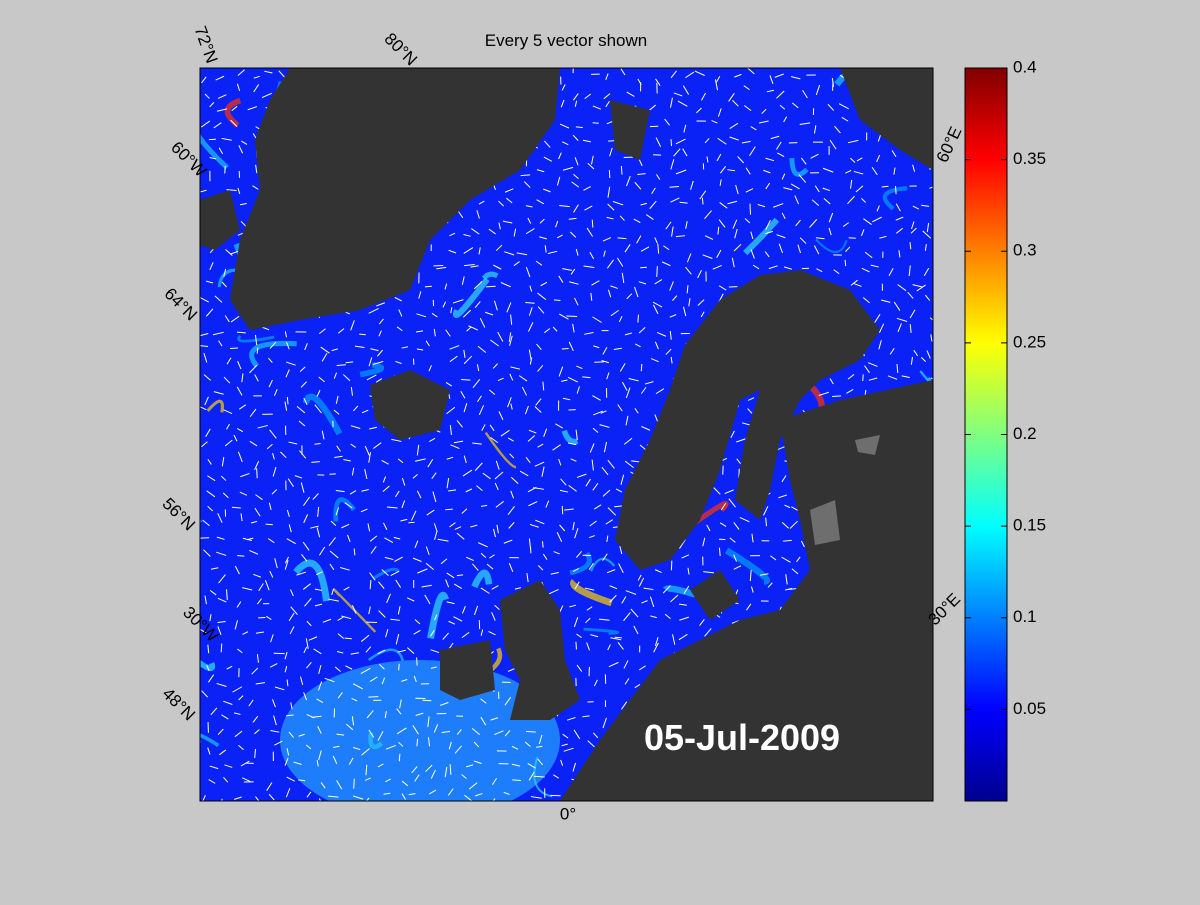  I want to click on colorbar-tick-label: 0.2, so click(1025, 433).